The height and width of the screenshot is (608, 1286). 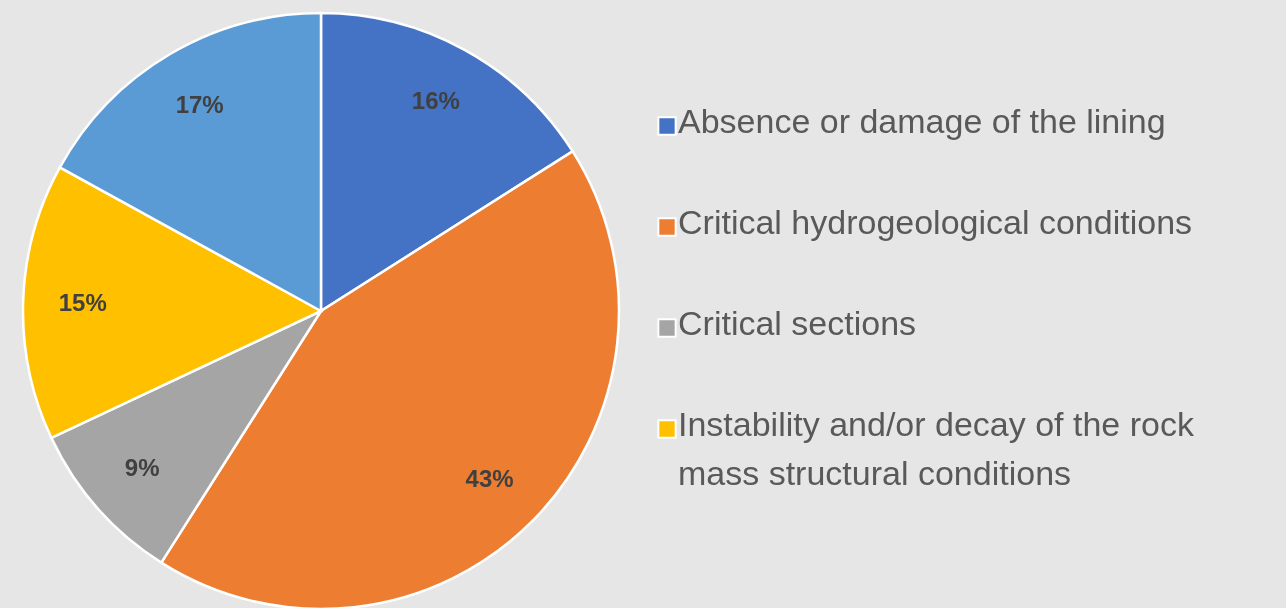 What do you see at coordinates (797, 323) in the screenshot?
I see `legend-label: Critical sections` at bounding box center [797, 323].